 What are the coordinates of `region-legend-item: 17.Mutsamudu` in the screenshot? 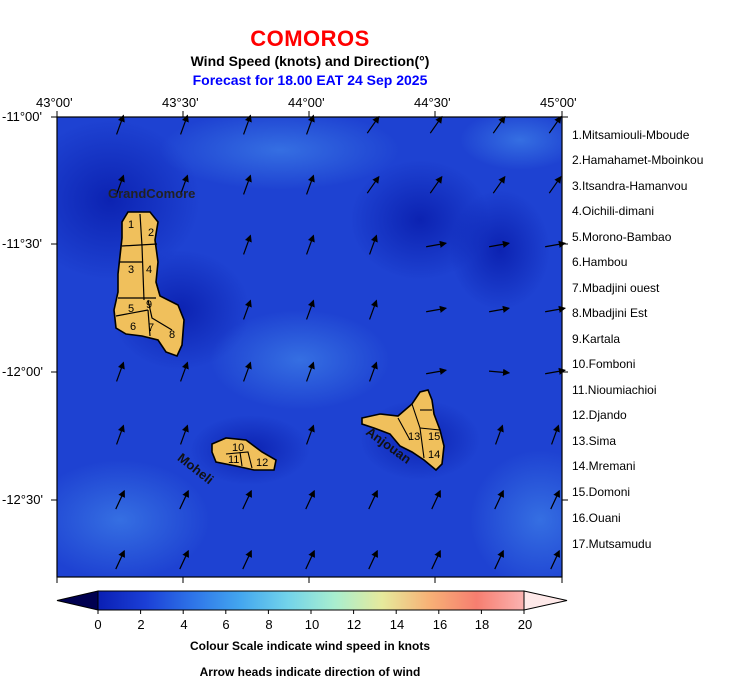 It's located at (612, 544).